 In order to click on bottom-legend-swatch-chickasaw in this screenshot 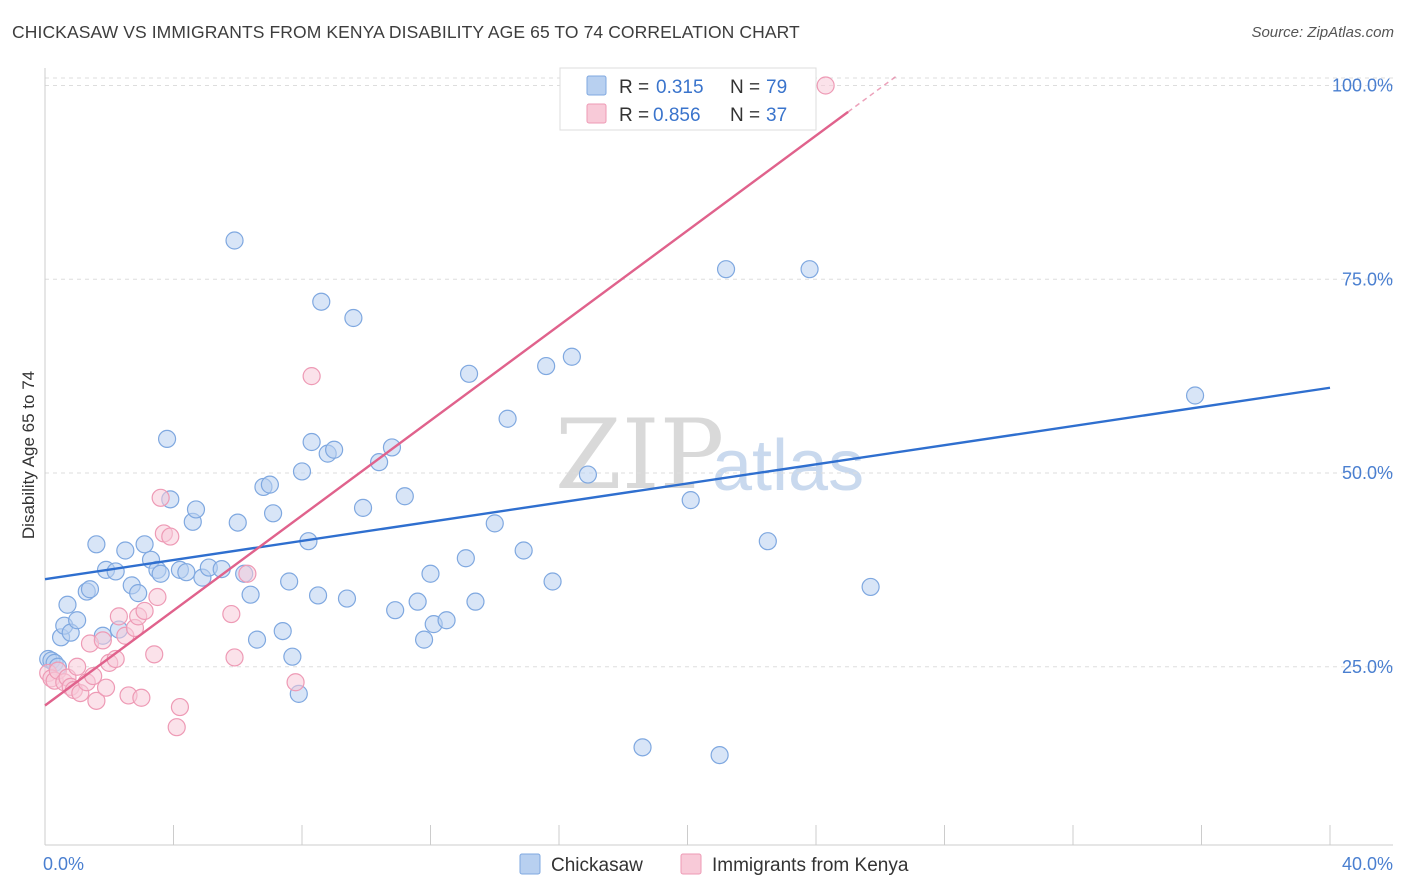, I will do `click(530, 864)`.